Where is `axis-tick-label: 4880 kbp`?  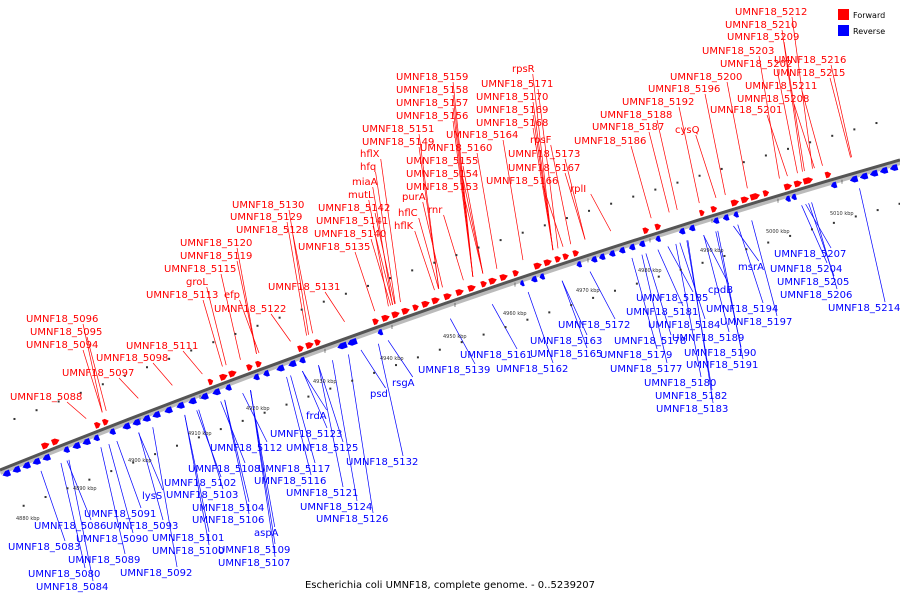 axis-tick-label: 4880 kbp is located at coordinates (28, 519).